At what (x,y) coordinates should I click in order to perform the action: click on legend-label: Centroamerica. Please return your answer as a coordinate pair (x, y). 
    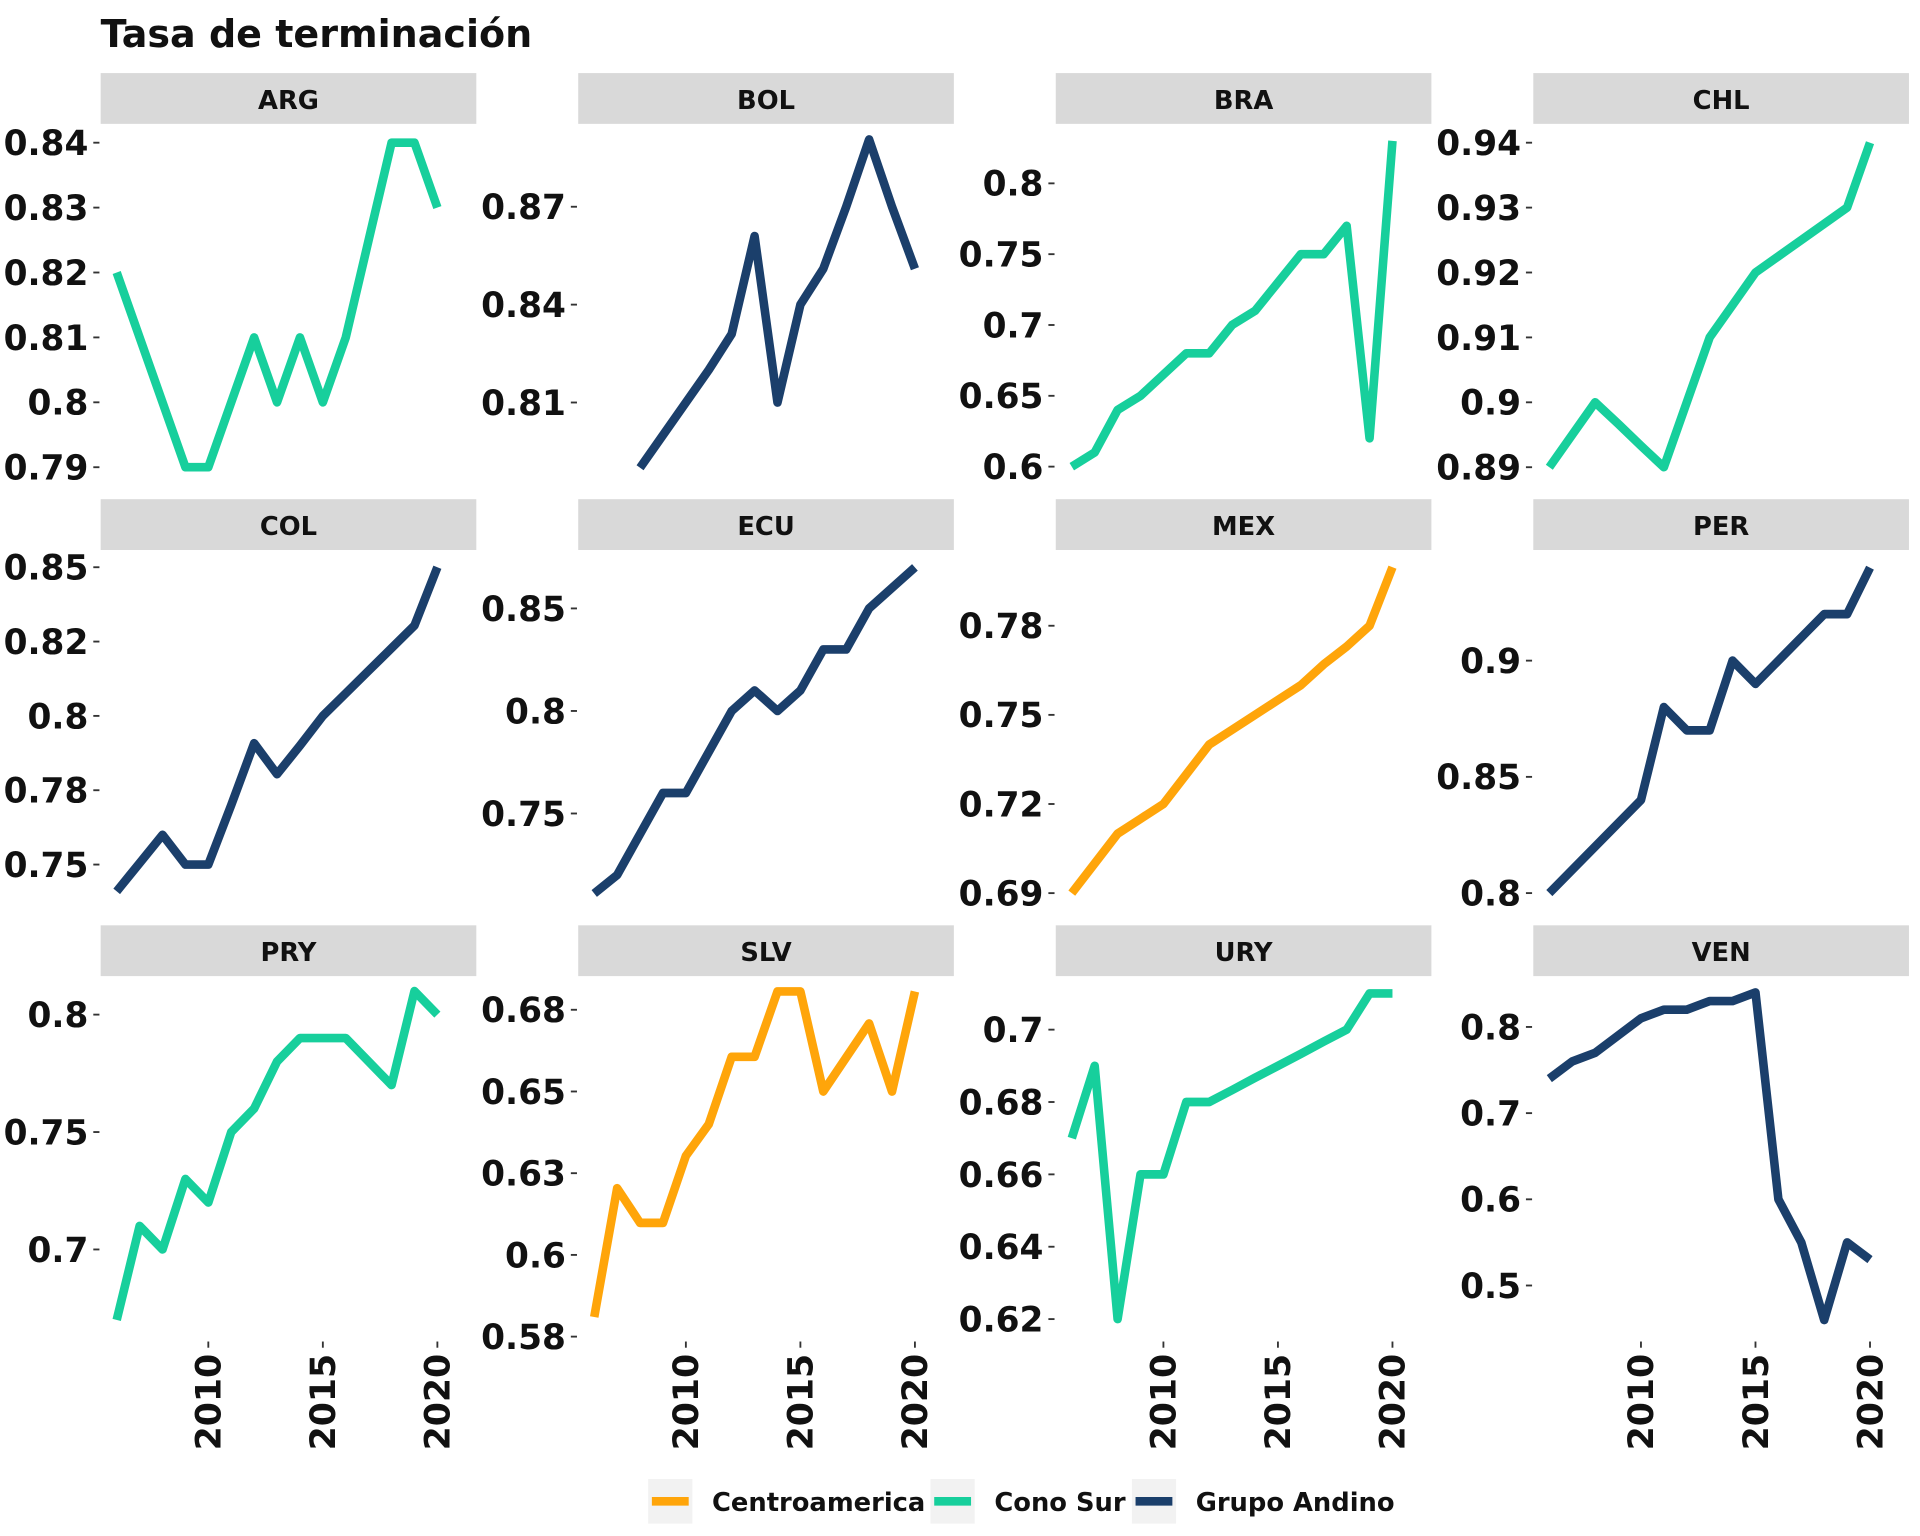
    Looking at the image, I should click on (818, 1503).